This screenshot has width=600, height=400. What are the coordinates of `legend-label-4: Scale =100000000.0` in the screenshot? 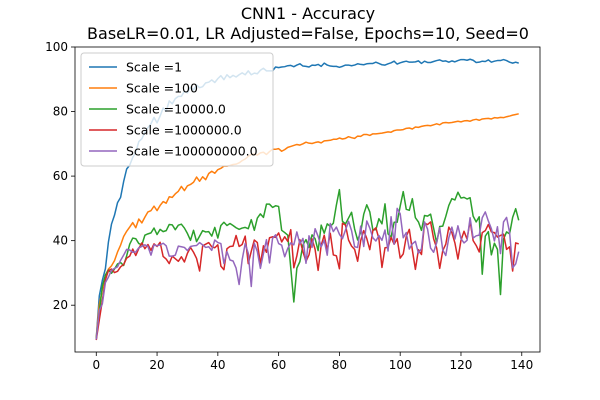 It's located at (192, 151).